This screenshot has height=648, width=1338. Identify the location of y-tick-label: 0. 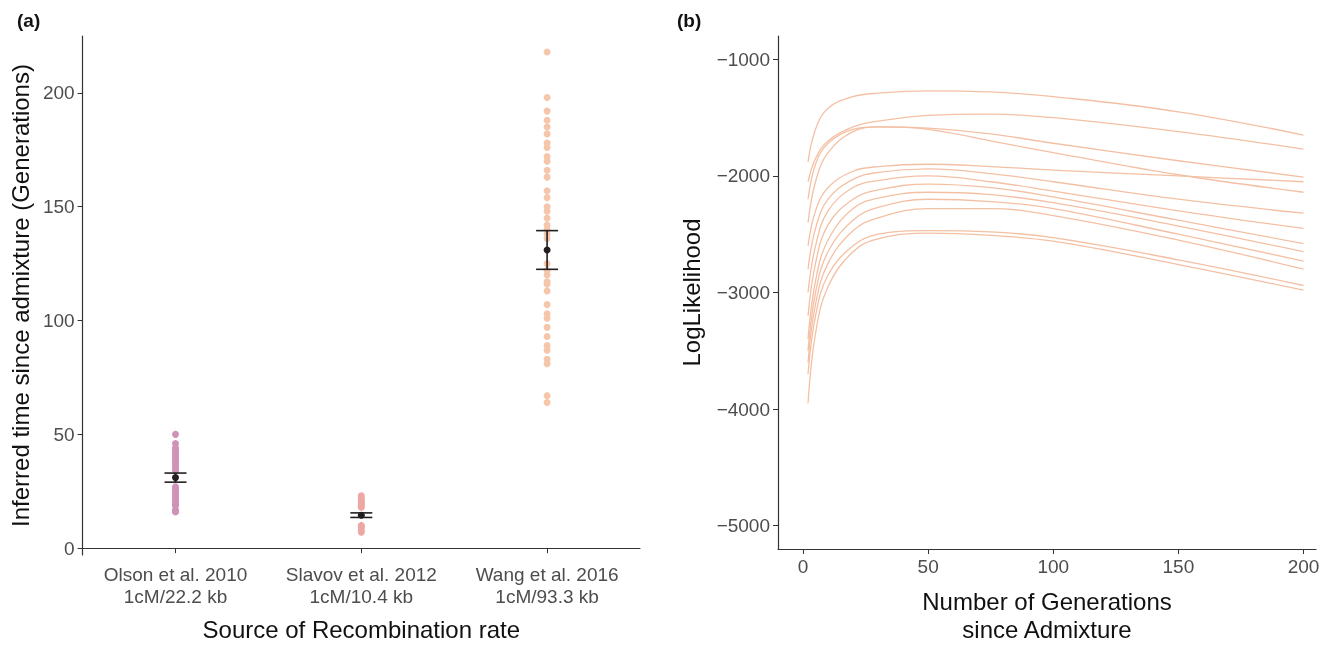
(69, 548).